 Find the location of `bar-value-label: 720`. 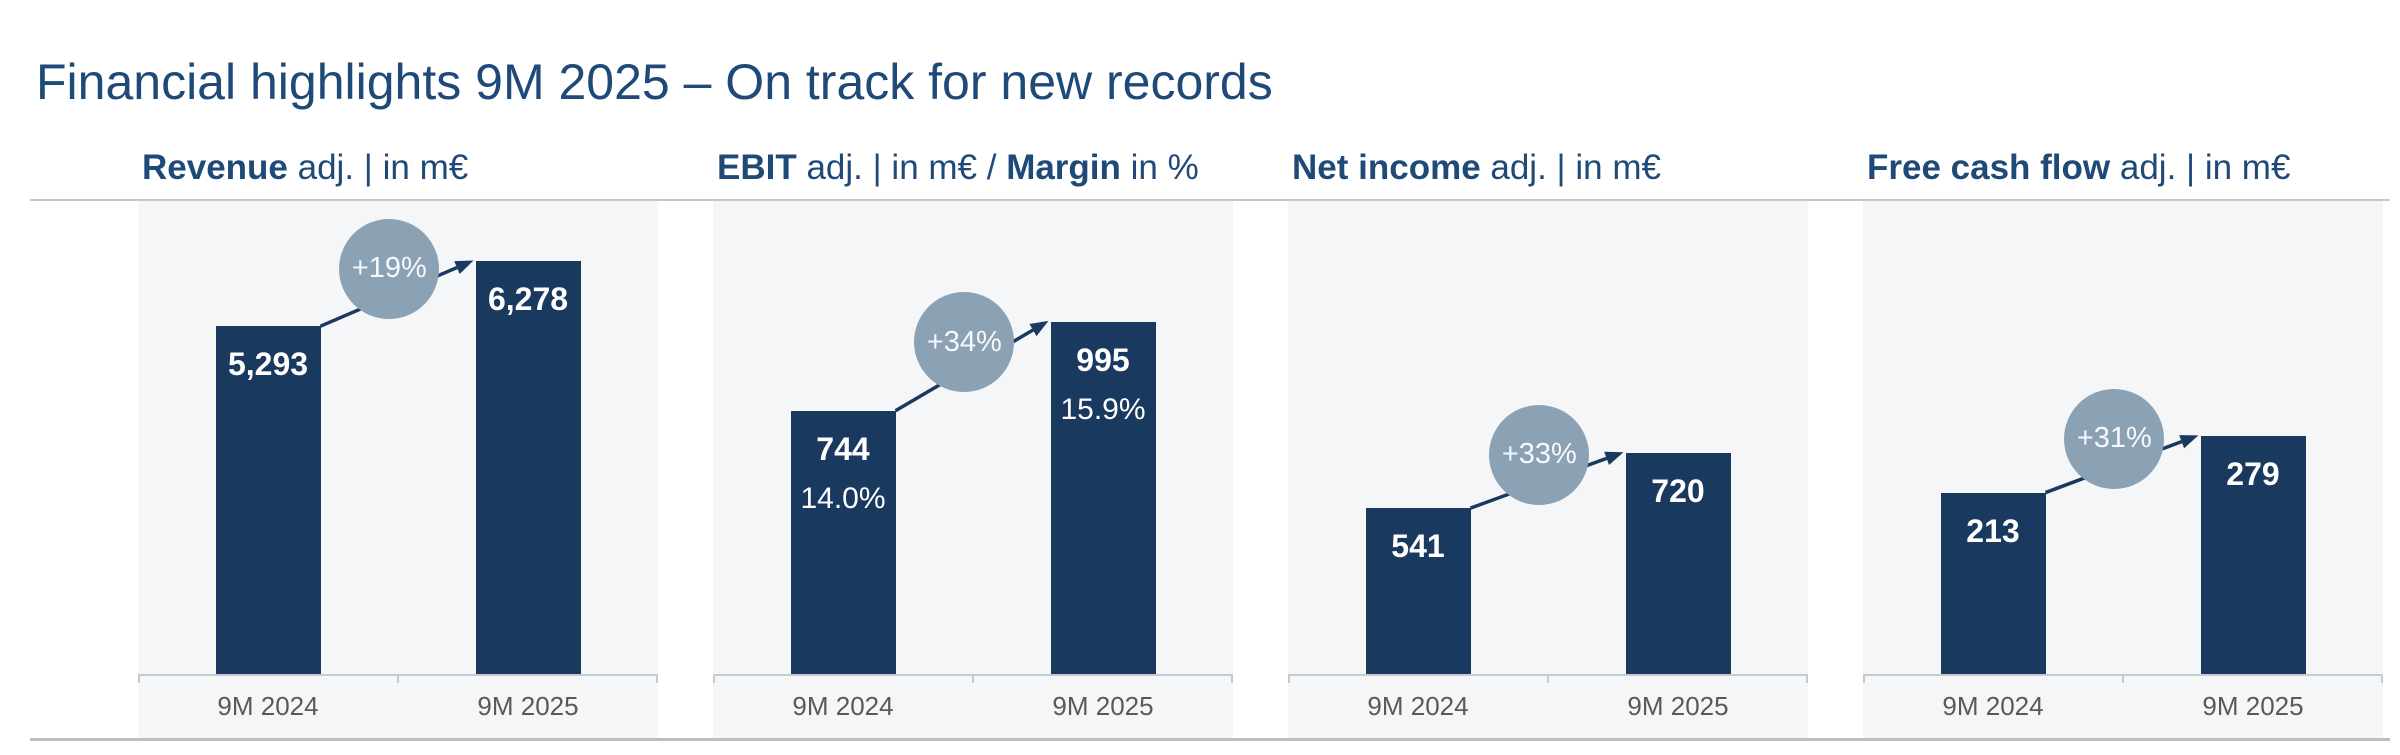

bar-value-label: 720 is located at coordinates (1678, 491).